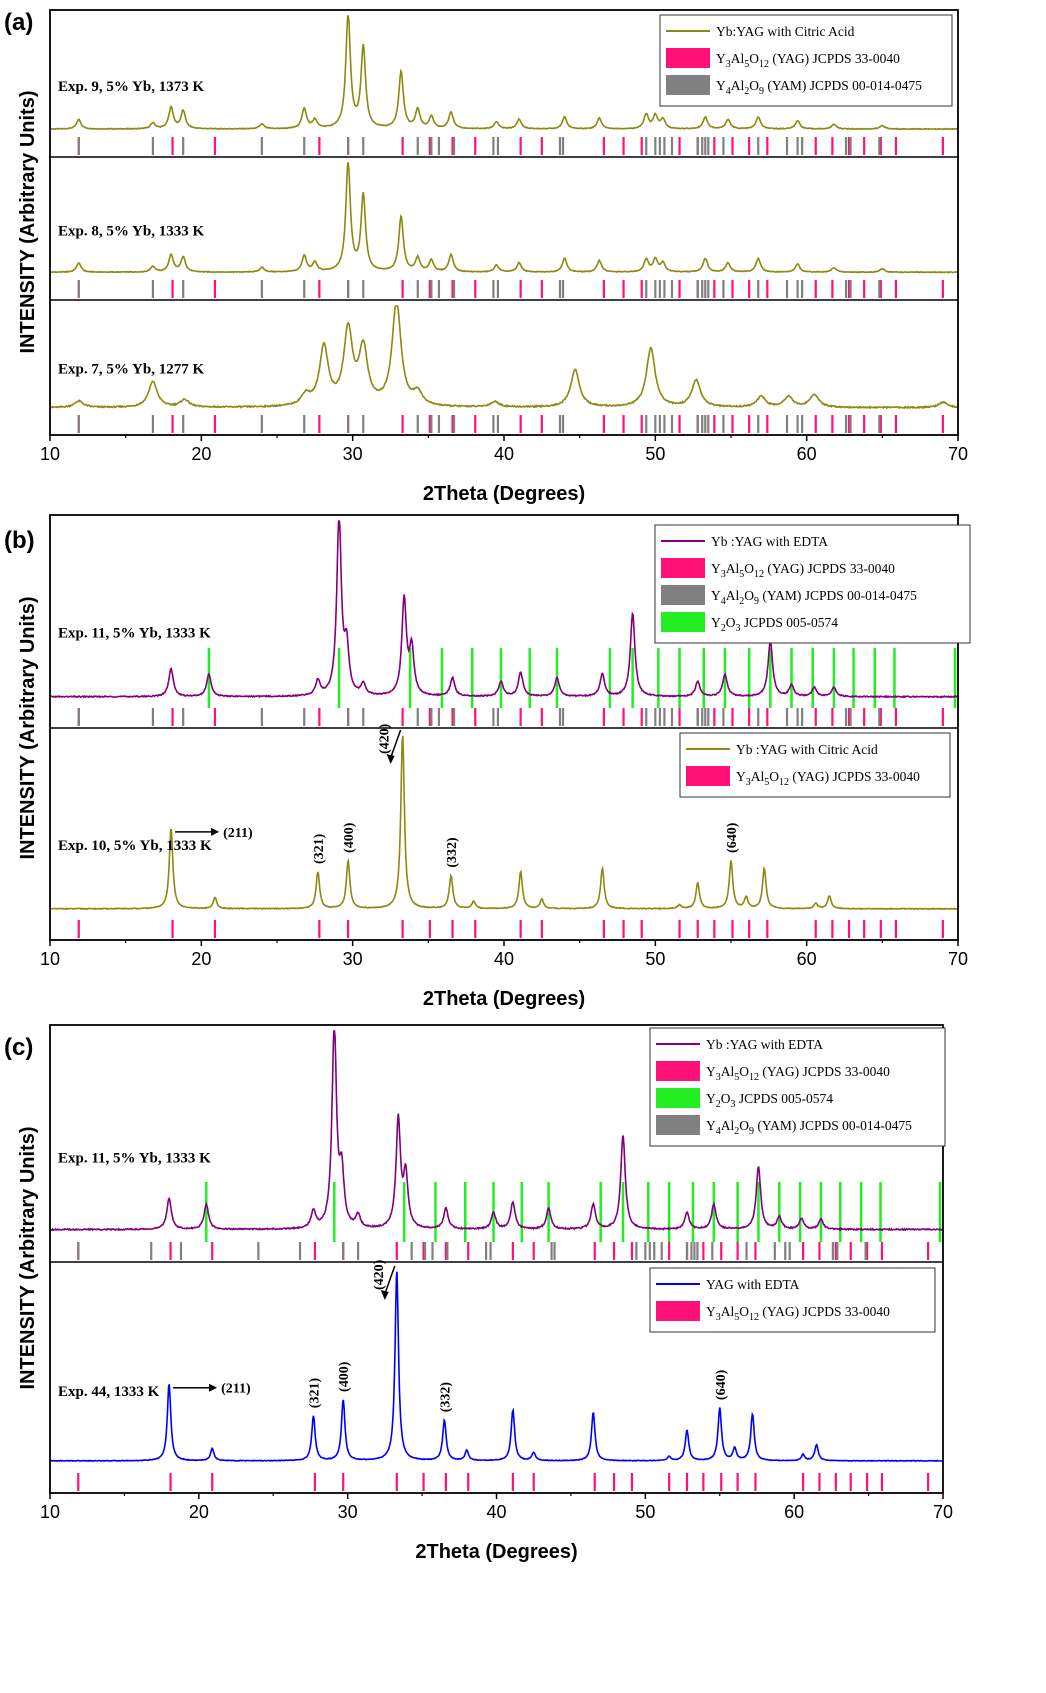 The width and height of the screenshot is (1046, 1693). What do you see at coordinates (18, 1047) in the screenshot?
I see `panel-label: (c)` at bounding box center [18, 1047].